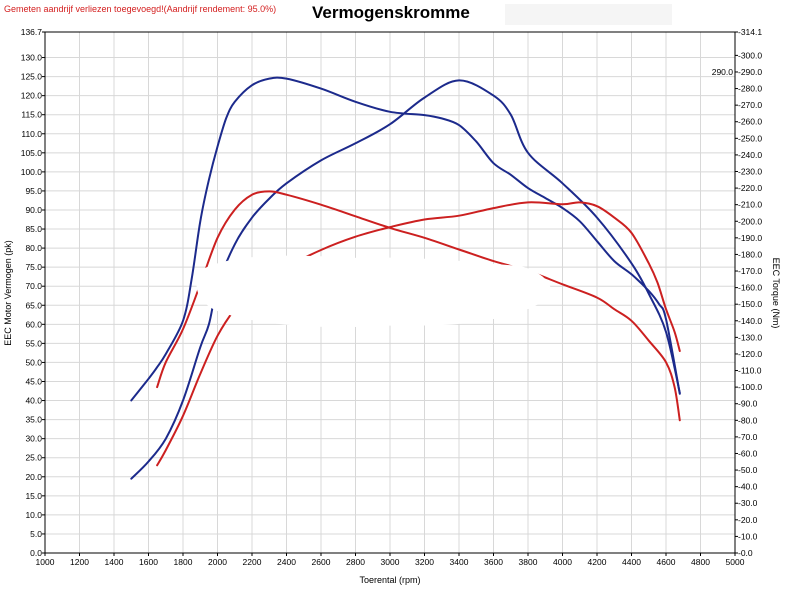 The width and height of the screenshot is (792, 593). I want to click on x-tick-label: 2000, so click(217, 562).